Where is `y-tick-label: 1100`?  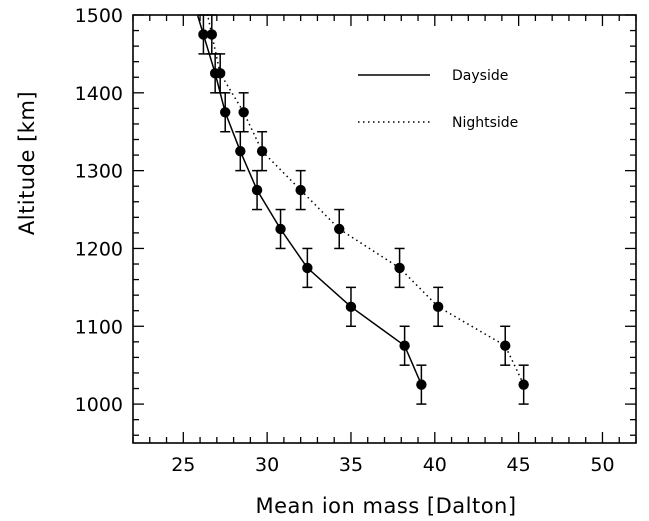
y-tick-label: 1100 is located at coordinates (99, 327).